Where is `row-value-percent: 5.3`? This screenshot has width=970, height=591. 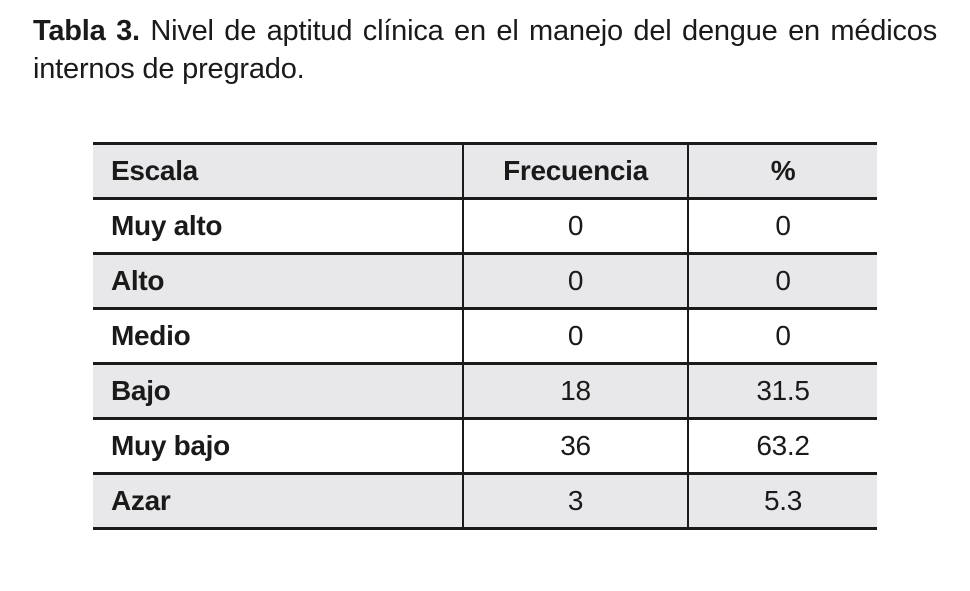 row-value-percent: 5.3 is located at coordinates (782, 501).